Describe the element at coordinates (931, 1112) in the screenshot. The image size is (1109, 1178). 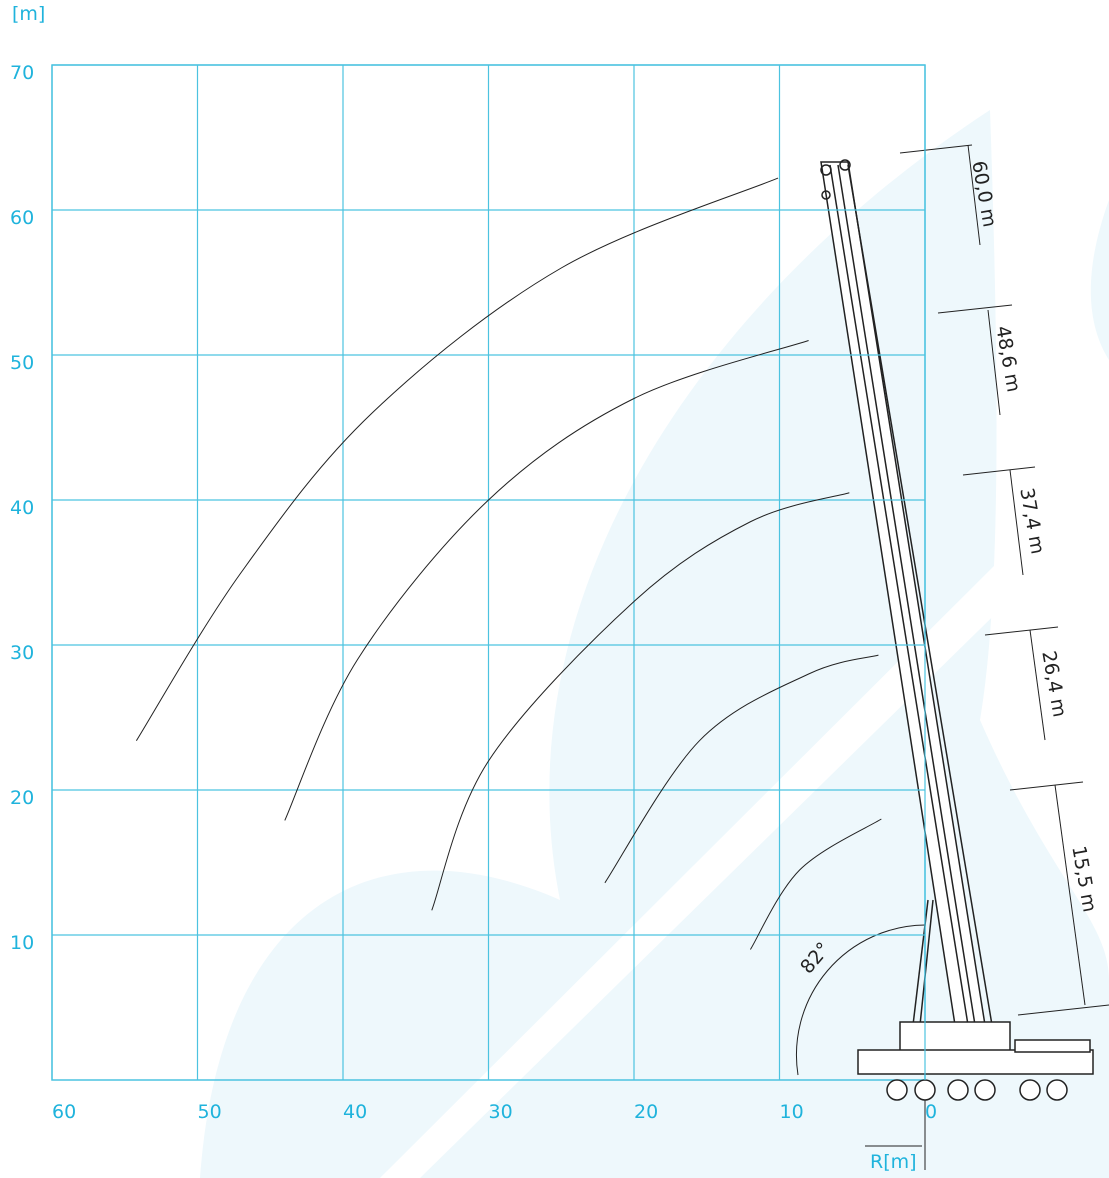
I see `x-tick-label: 0` at that location.